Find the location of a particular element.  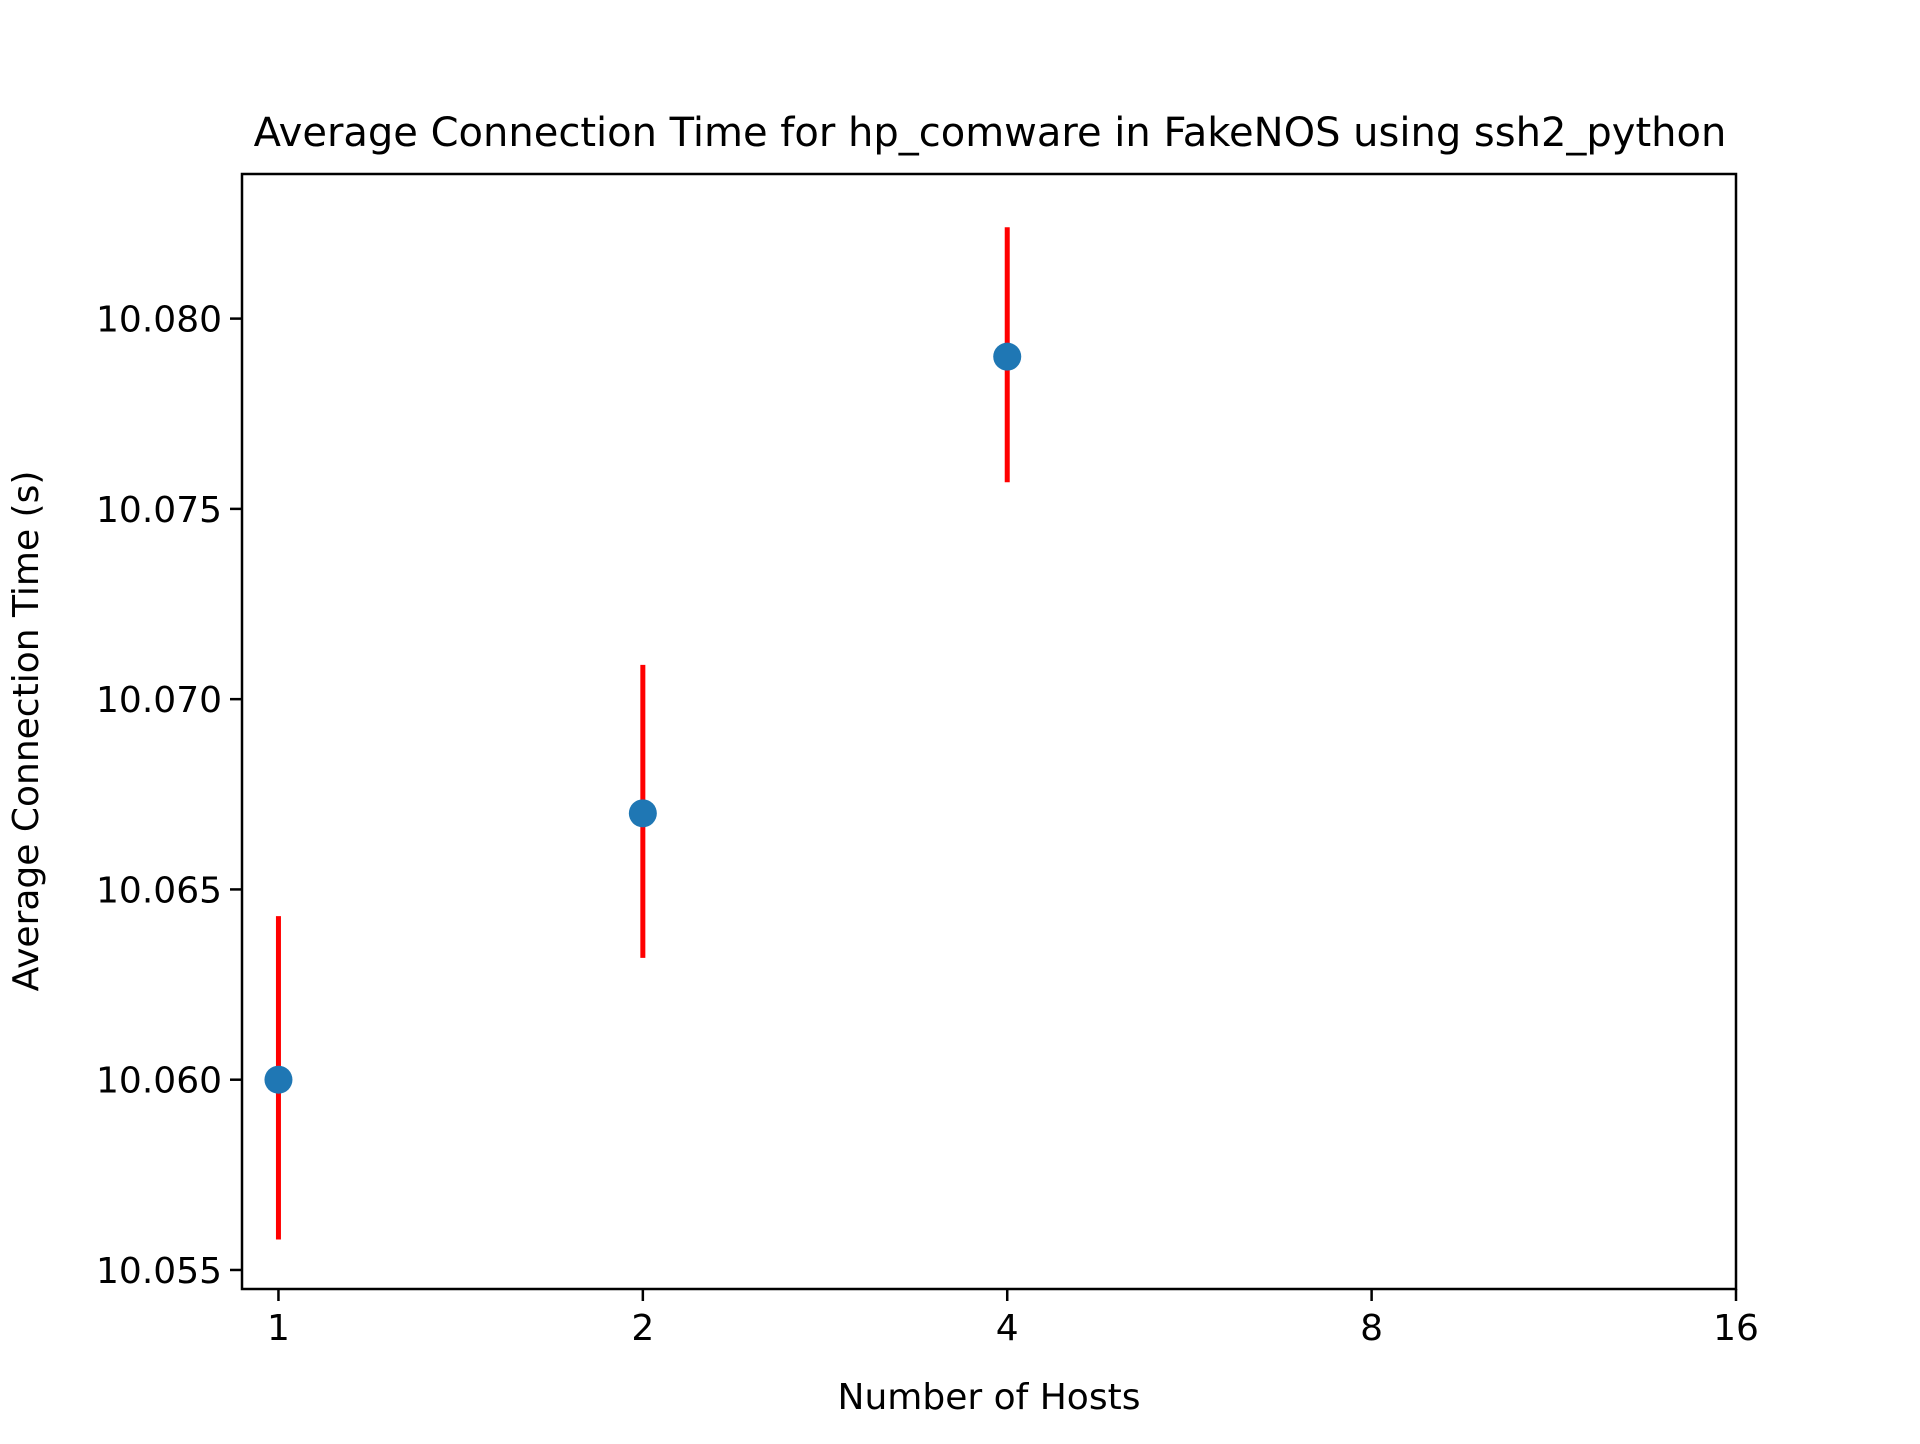

y-tick-label: 10.080 is located at coordinates (159, 320).